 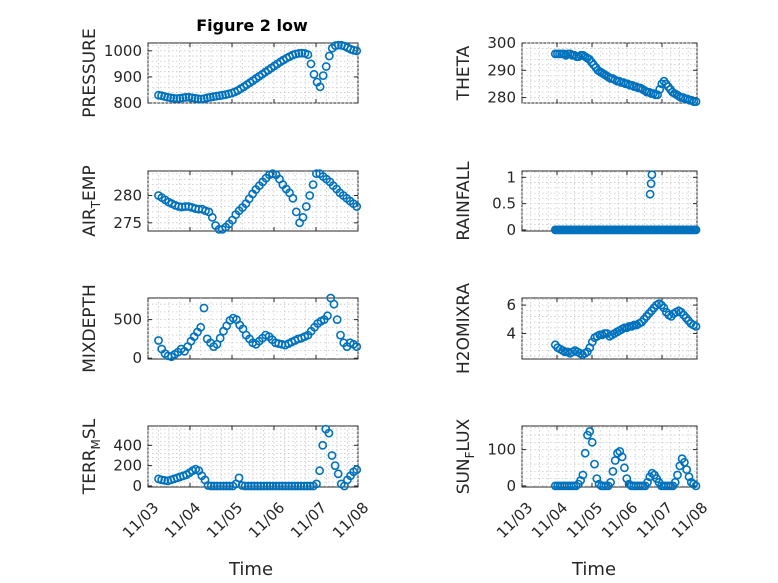 I want to click on y-axis-label: H2OMIXRA, so click(x=464, y=328).